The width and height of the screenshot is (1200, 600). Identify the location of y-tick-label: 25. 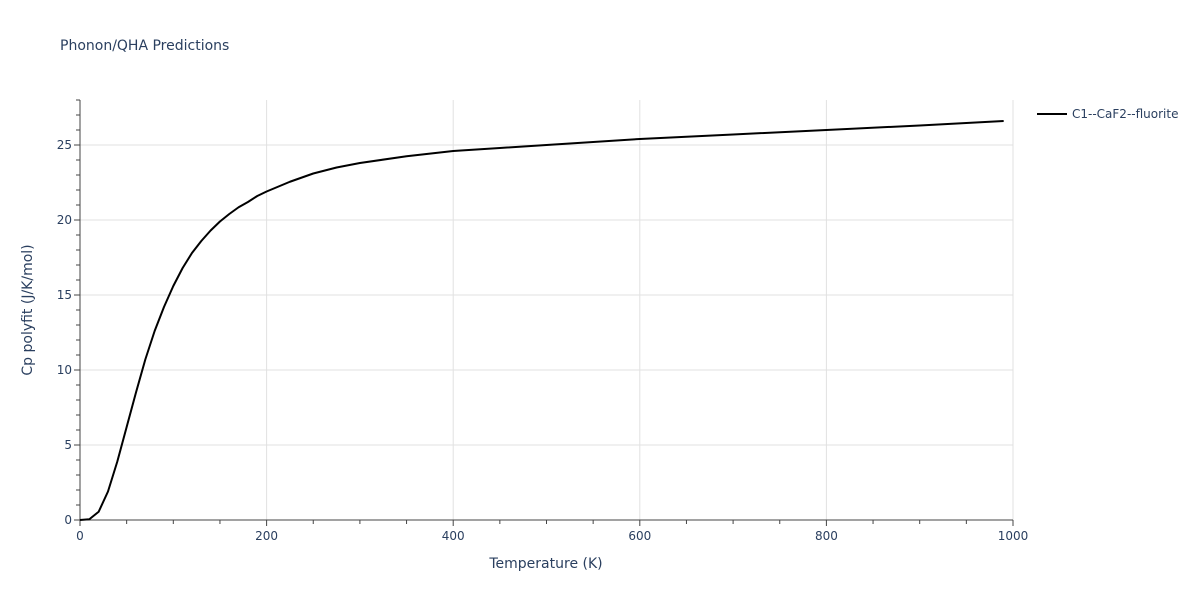
(64, 145).